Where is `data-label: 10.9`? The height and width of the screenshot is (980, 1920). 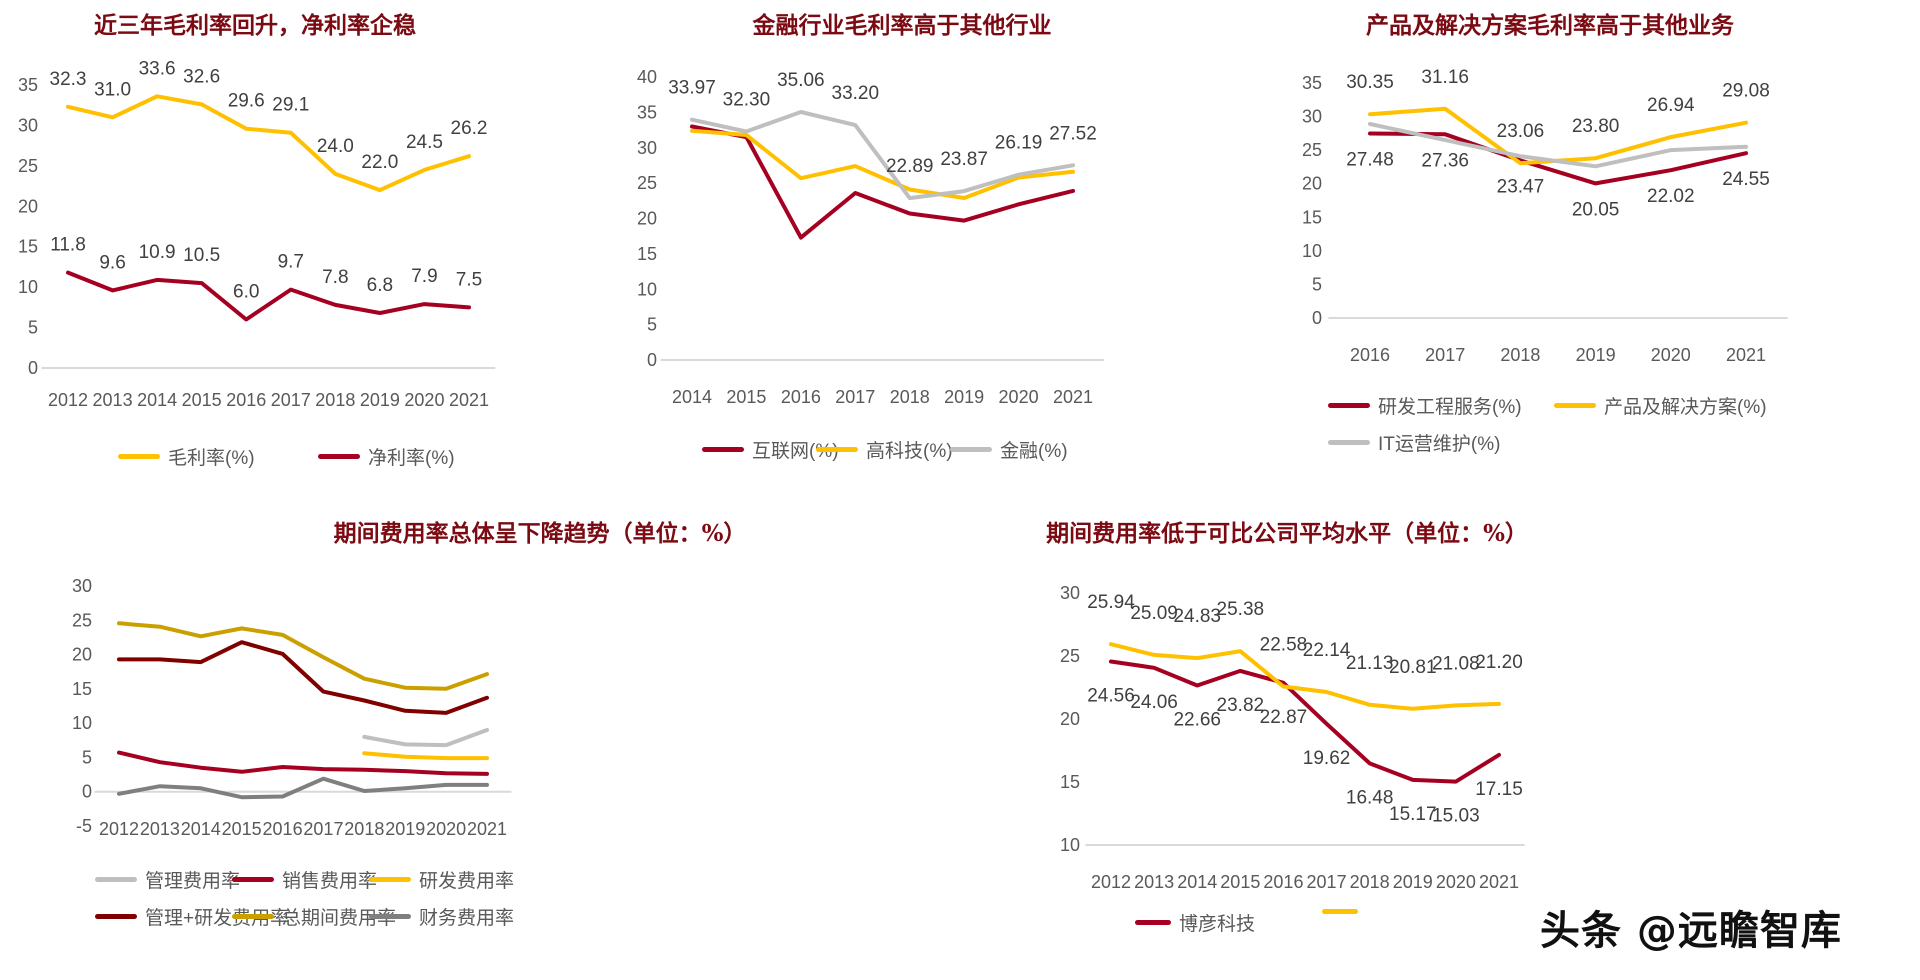 data-label: 10.9 is located at coordinates (157, 252).